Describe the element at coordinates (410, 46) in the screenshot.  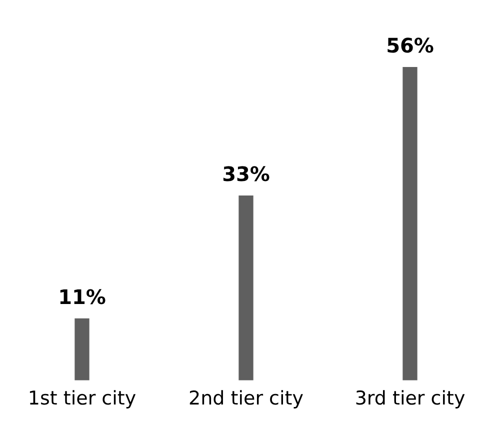
I see `data-label: 56%` at that location.